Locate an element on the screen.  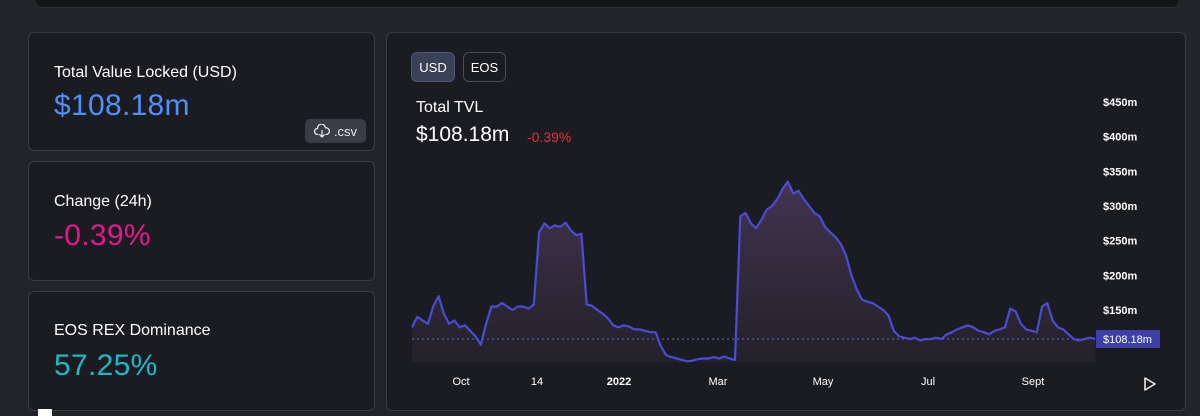
top-bar is located at coordinates (600, 9).